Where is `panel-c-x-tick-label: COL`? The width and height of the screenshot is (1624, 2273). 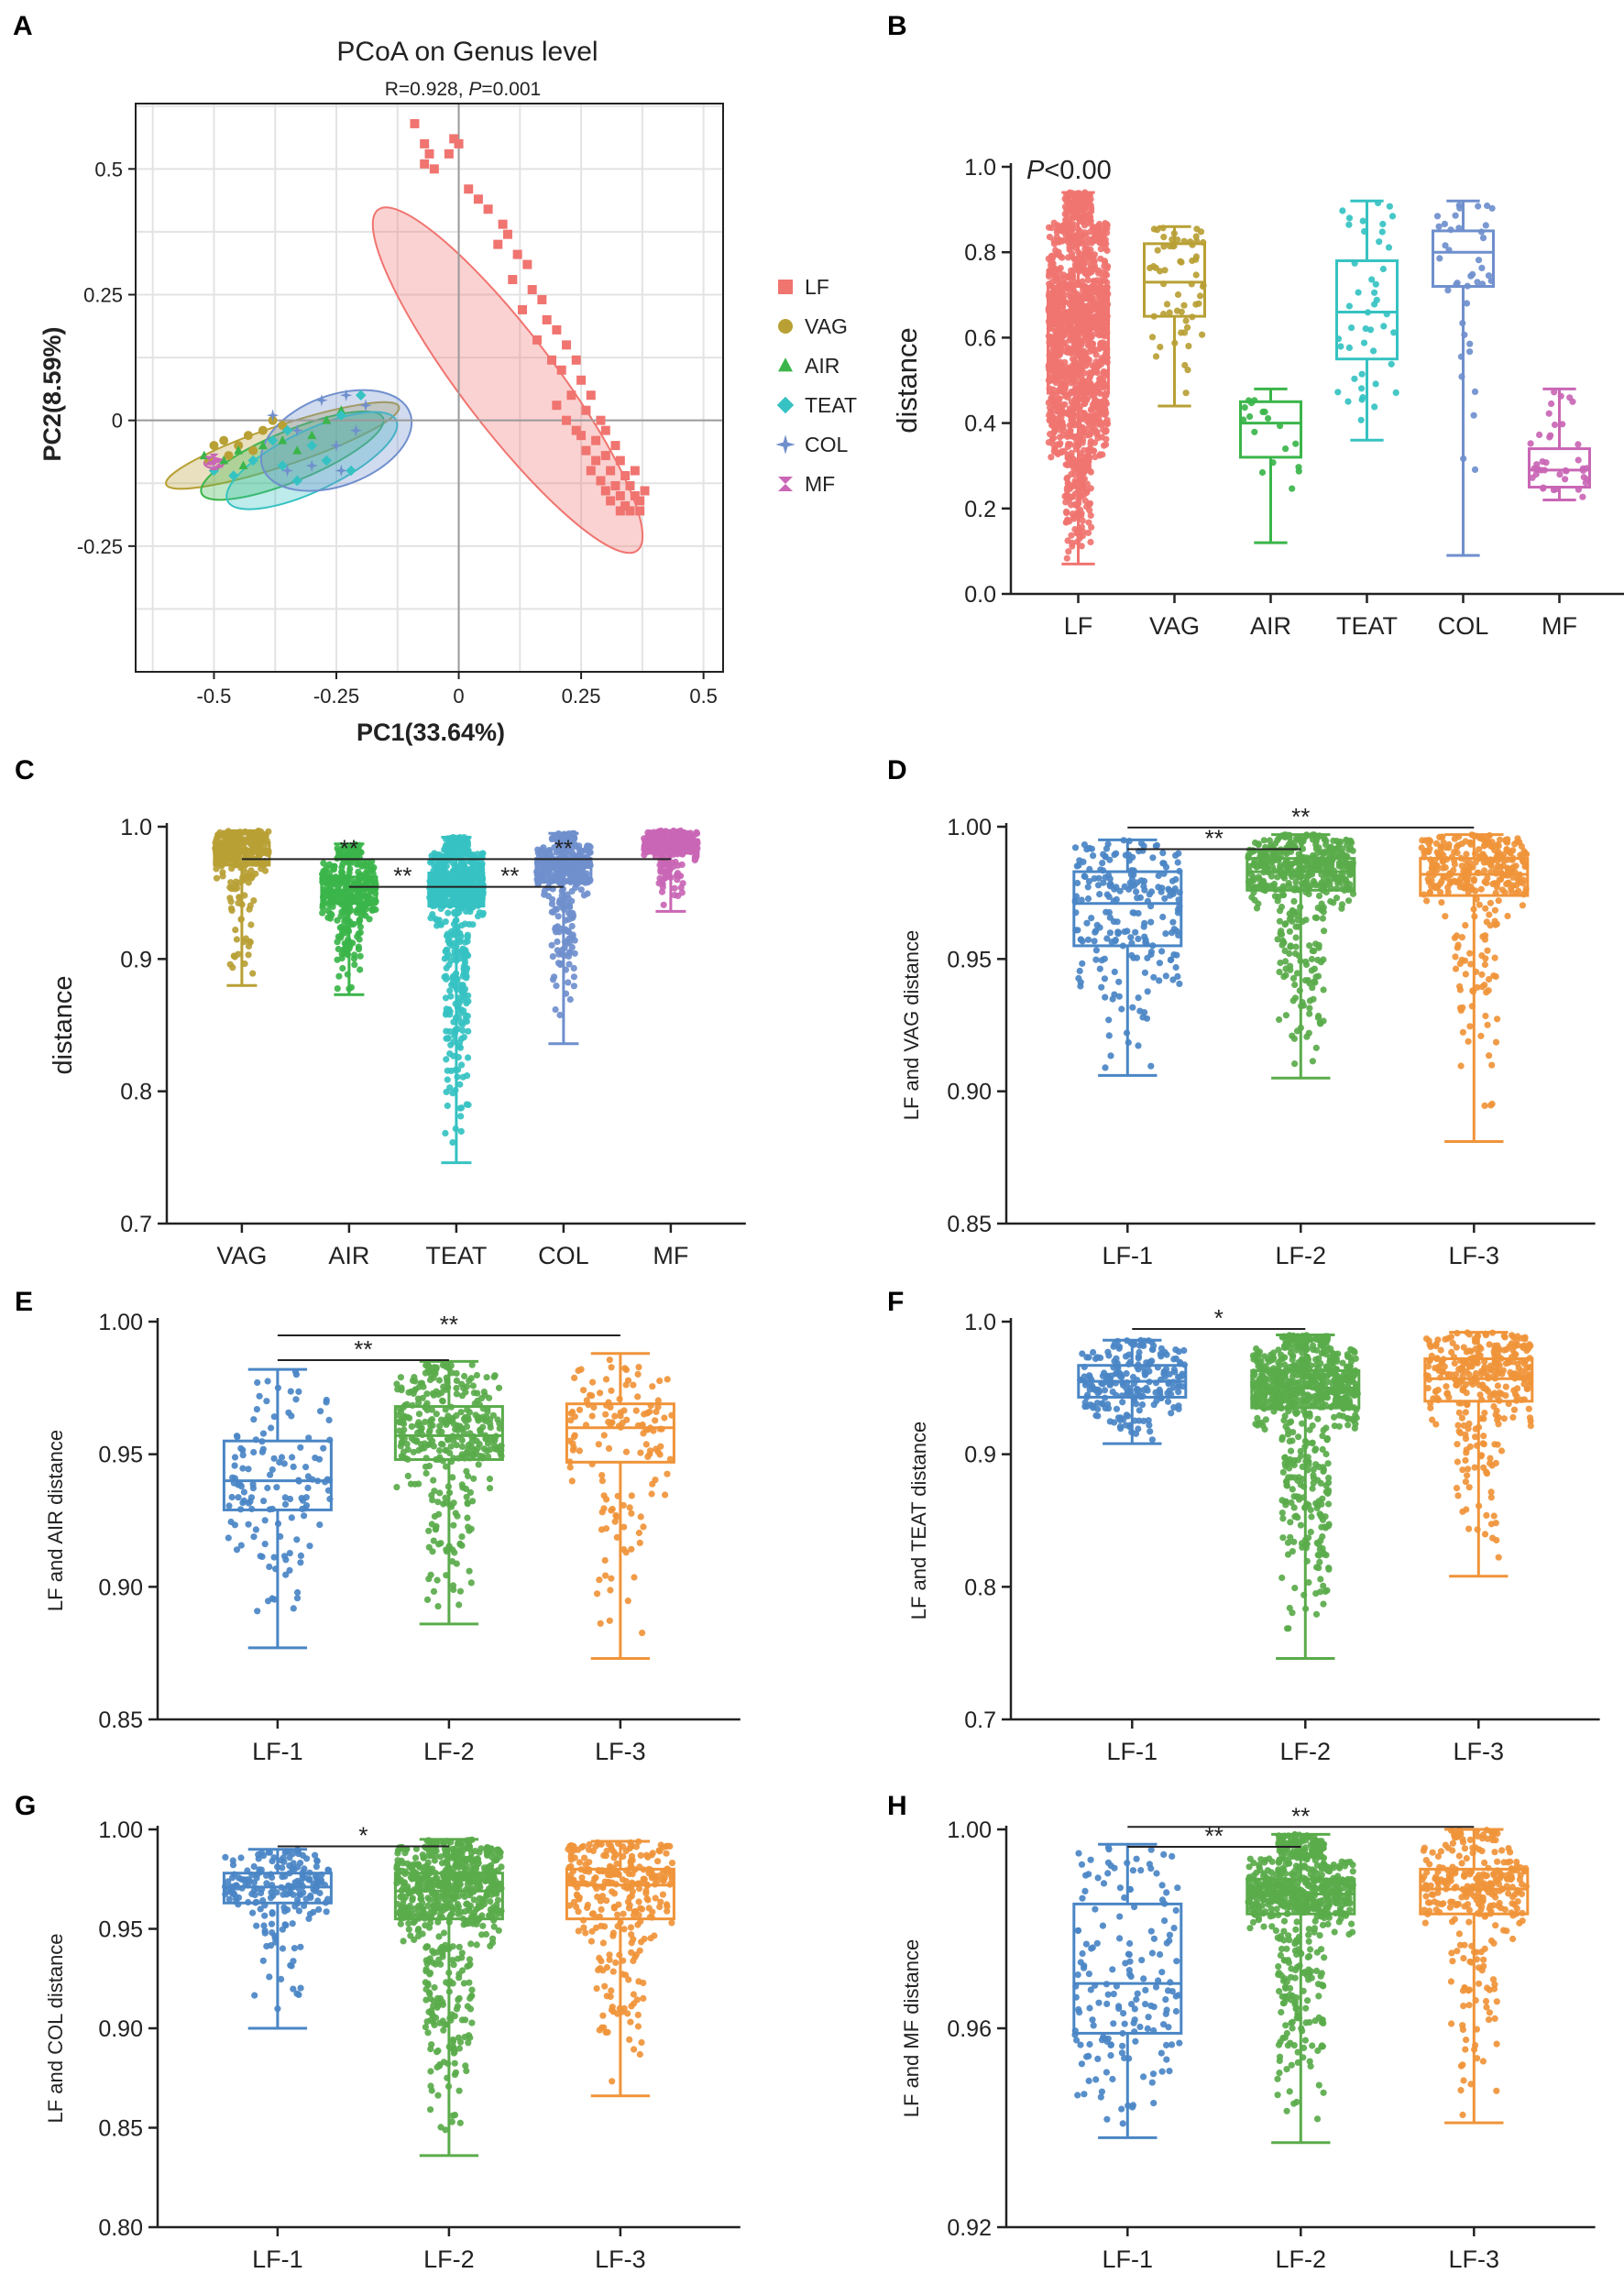 panel-c-x-tick-label: COL is located at coordinates (563, 1255).